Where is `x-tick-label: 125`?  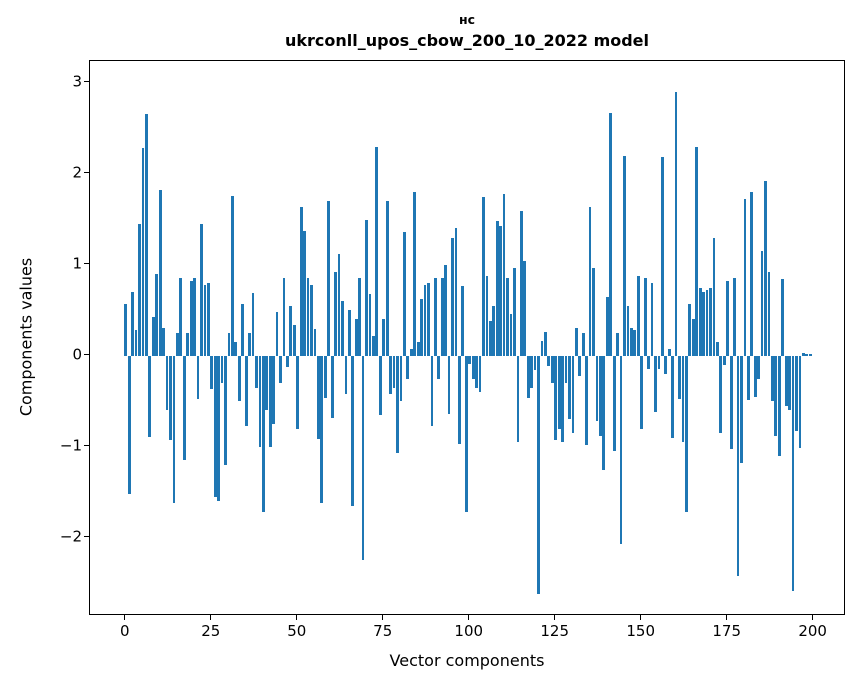
x-tick-label: 125 is located at coordinates (555, 631).